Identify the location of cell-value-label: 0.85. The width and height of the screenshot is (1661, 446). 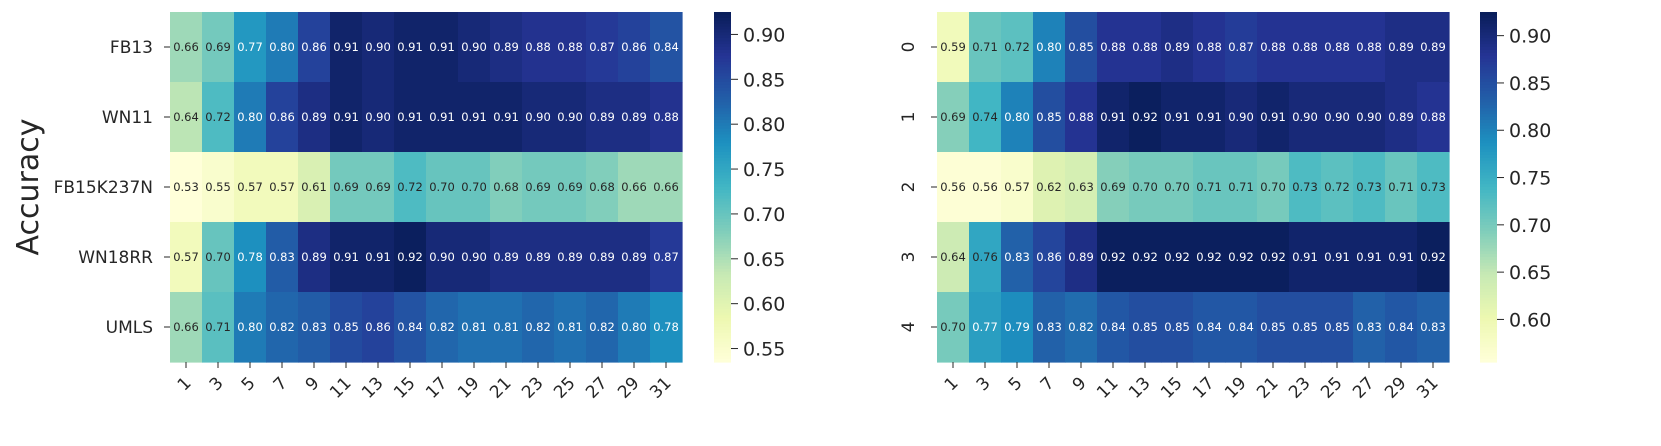
(1305, 327).